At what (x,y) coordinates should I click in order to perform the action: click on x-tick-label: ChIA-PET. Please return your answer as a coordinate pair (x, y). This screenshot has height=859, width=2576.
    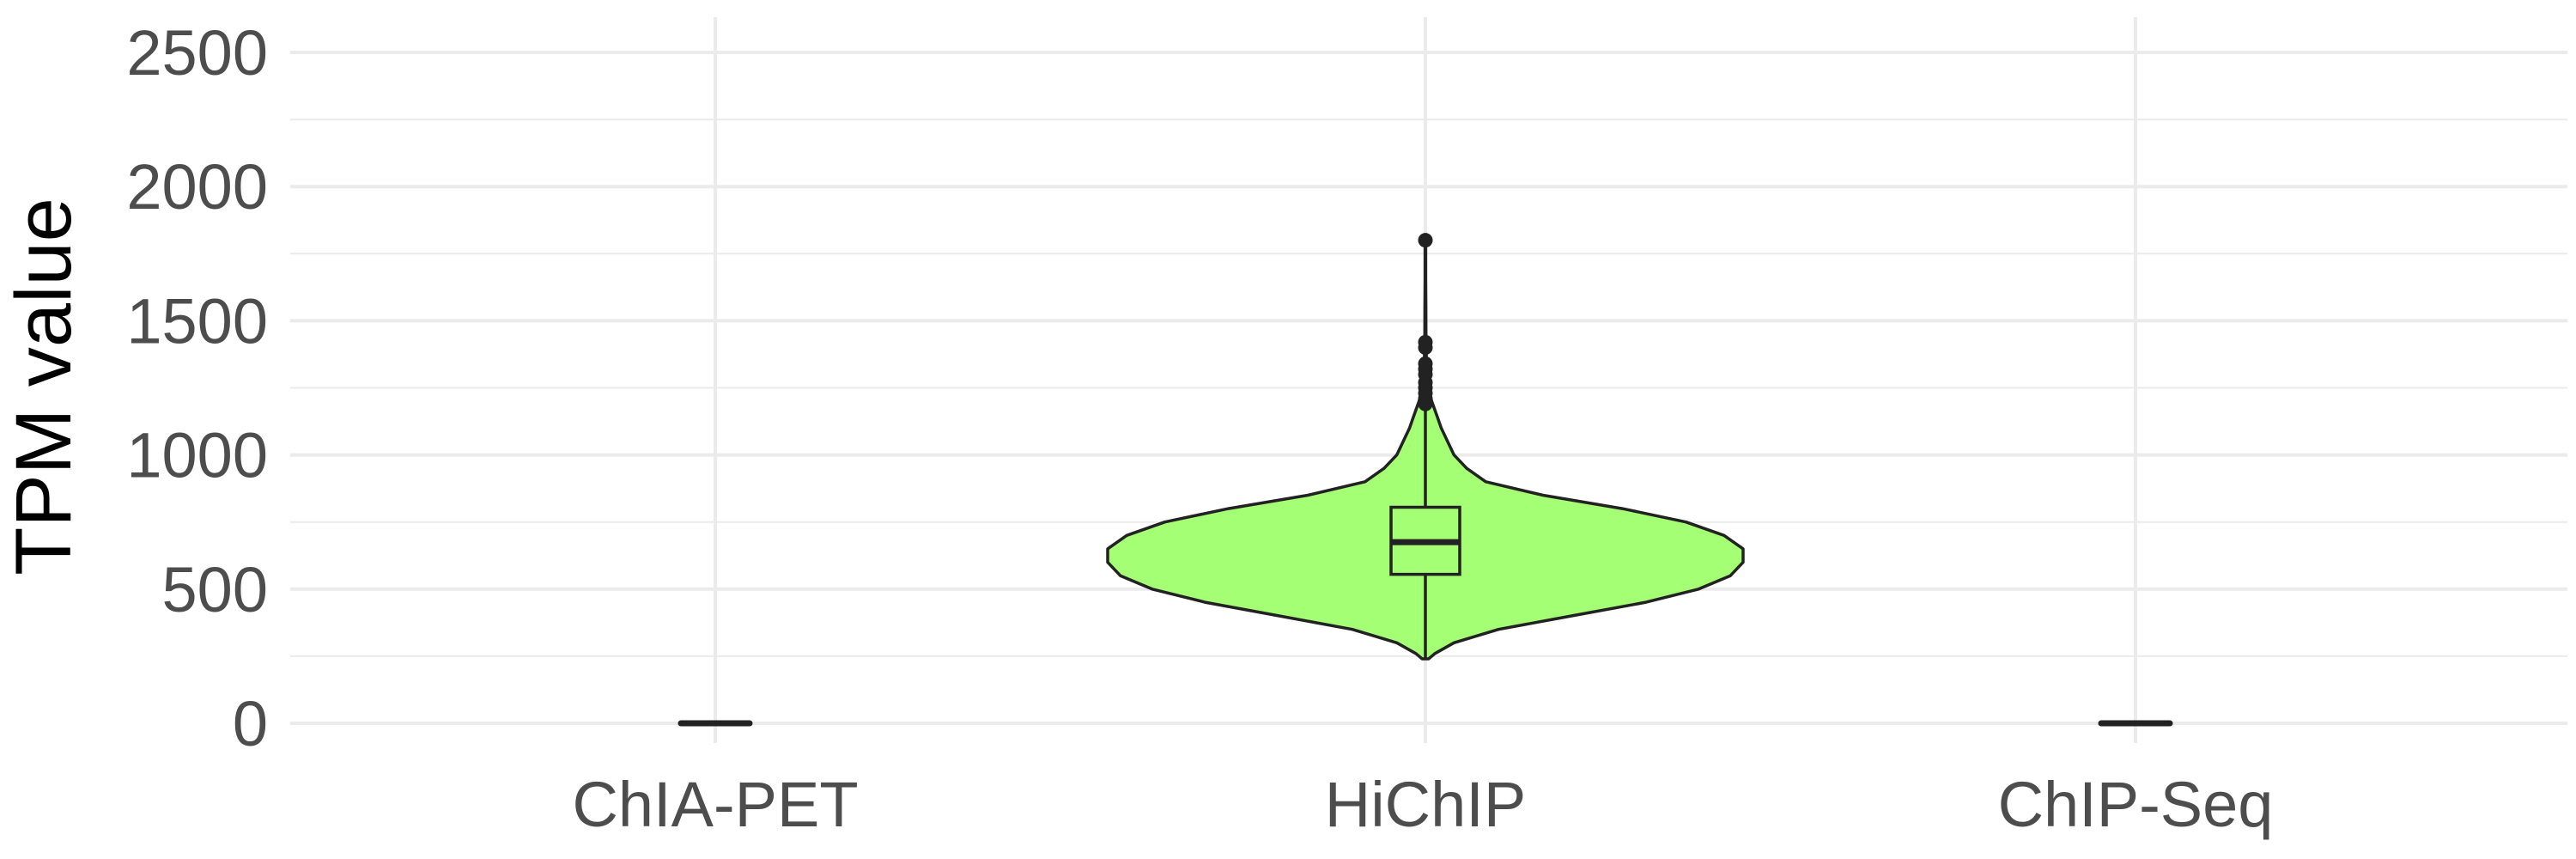
    Looking at the image, I should click on (715, 804).